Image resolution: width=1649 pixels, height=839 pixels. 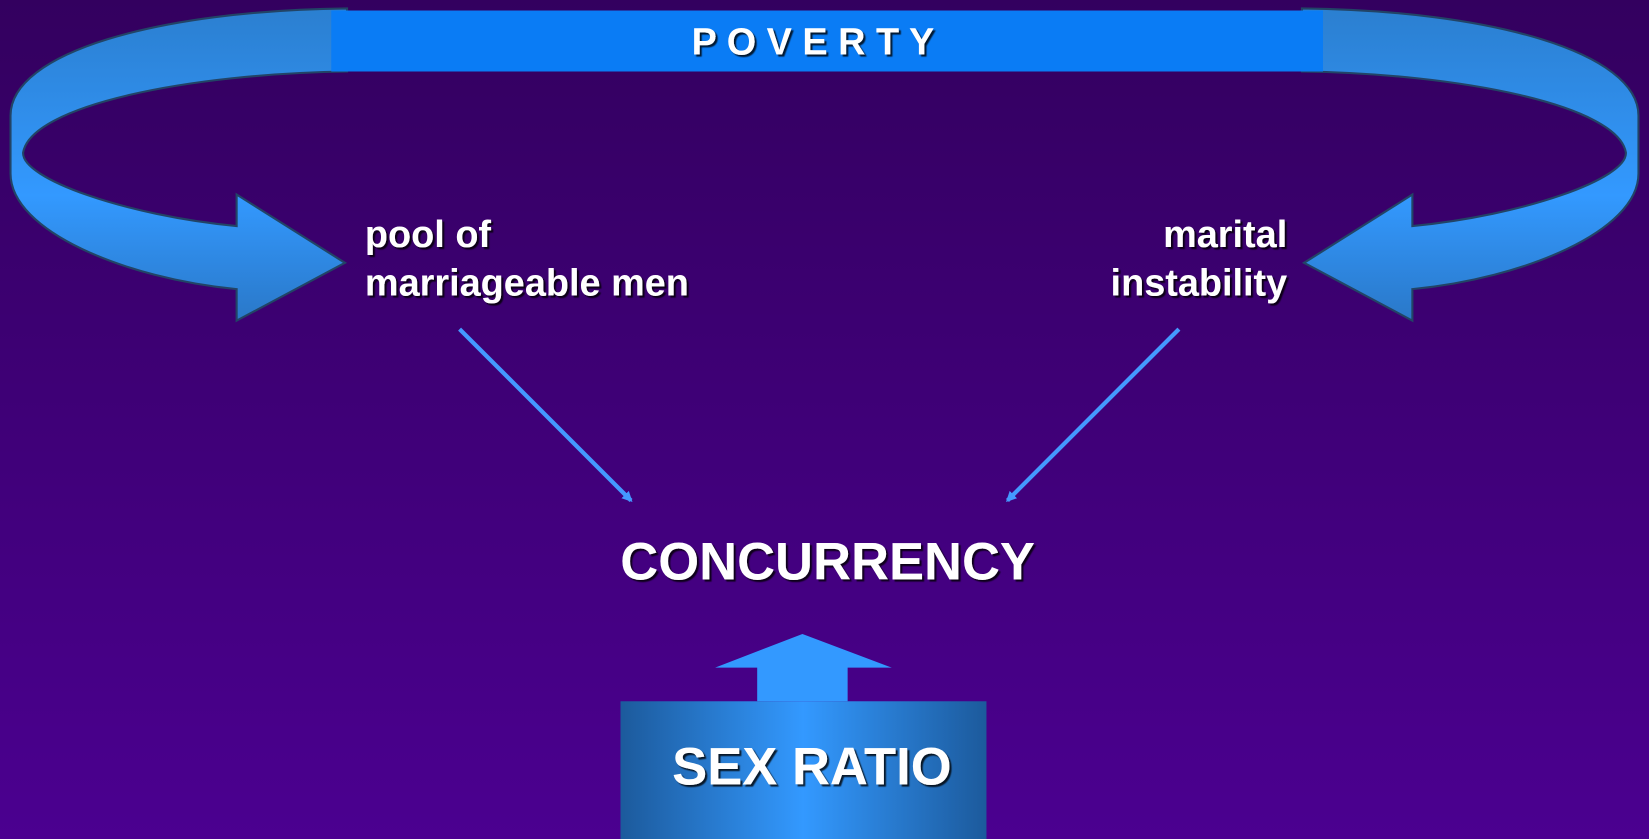 I want to click on node-label: instability, so click(x=1199, y=283).